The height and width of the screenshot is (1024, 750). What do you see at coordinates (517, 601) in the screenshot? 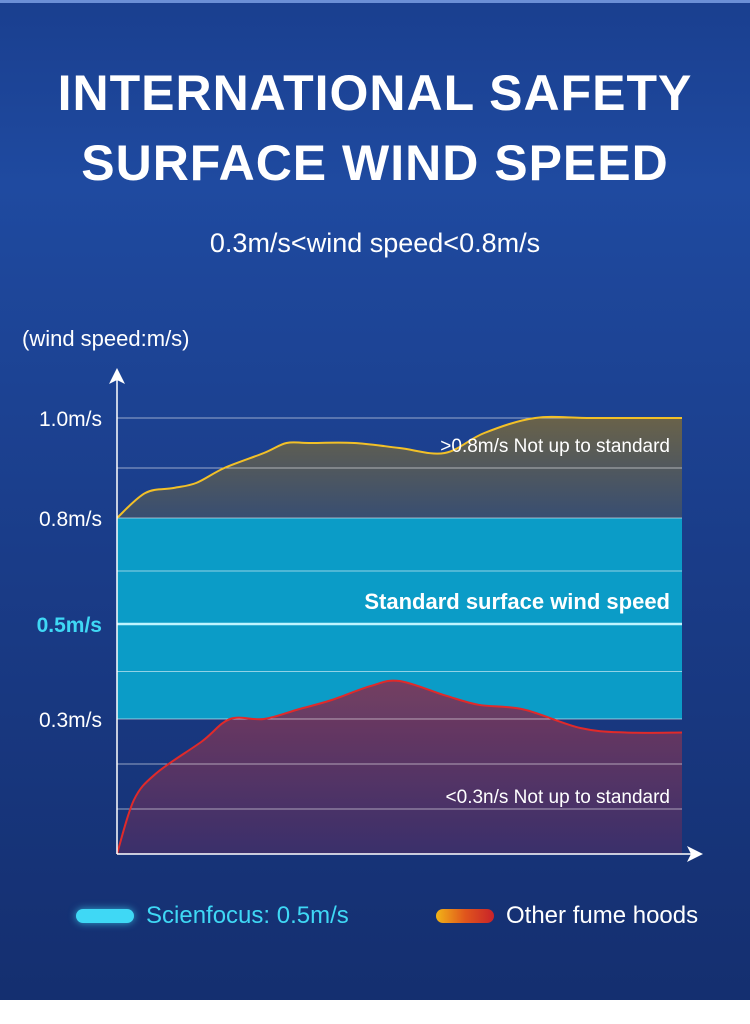
I see `reference-line-label: Standard surface wind speed` at bounding box center [517, 601].